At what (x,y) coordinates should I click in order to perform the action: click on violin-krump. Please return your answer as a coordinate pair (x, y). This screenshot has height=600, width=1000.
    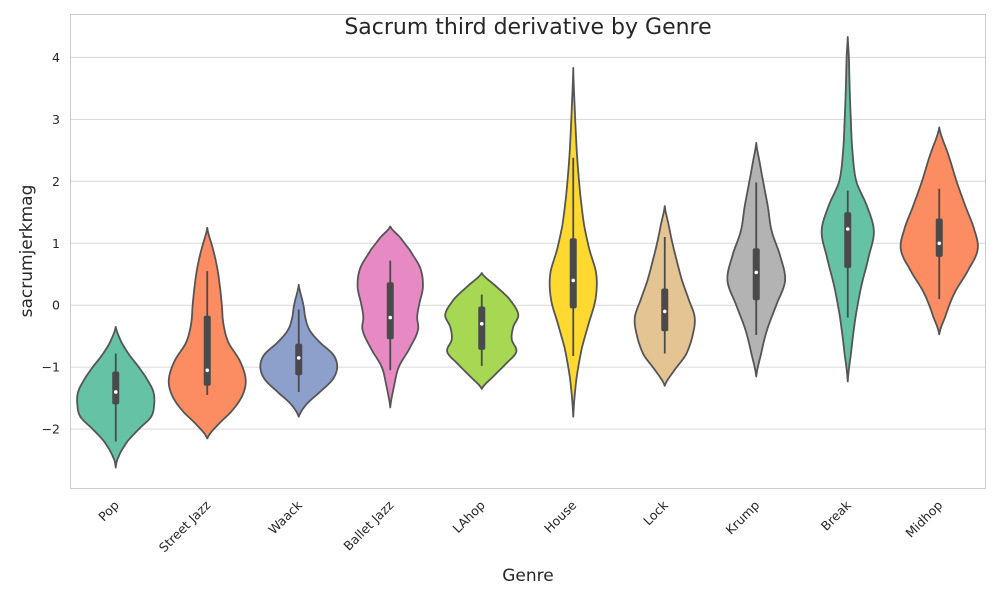
    Looking at the image, I should click on (756, 259).